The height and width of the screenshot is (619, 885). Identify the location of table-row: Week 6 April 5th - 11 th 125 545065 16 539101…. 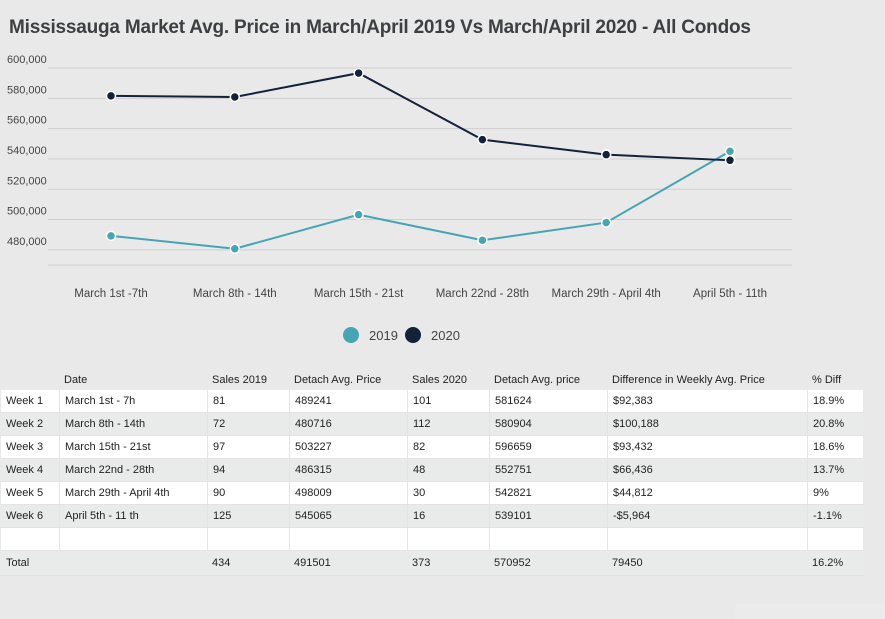
(432, 516).